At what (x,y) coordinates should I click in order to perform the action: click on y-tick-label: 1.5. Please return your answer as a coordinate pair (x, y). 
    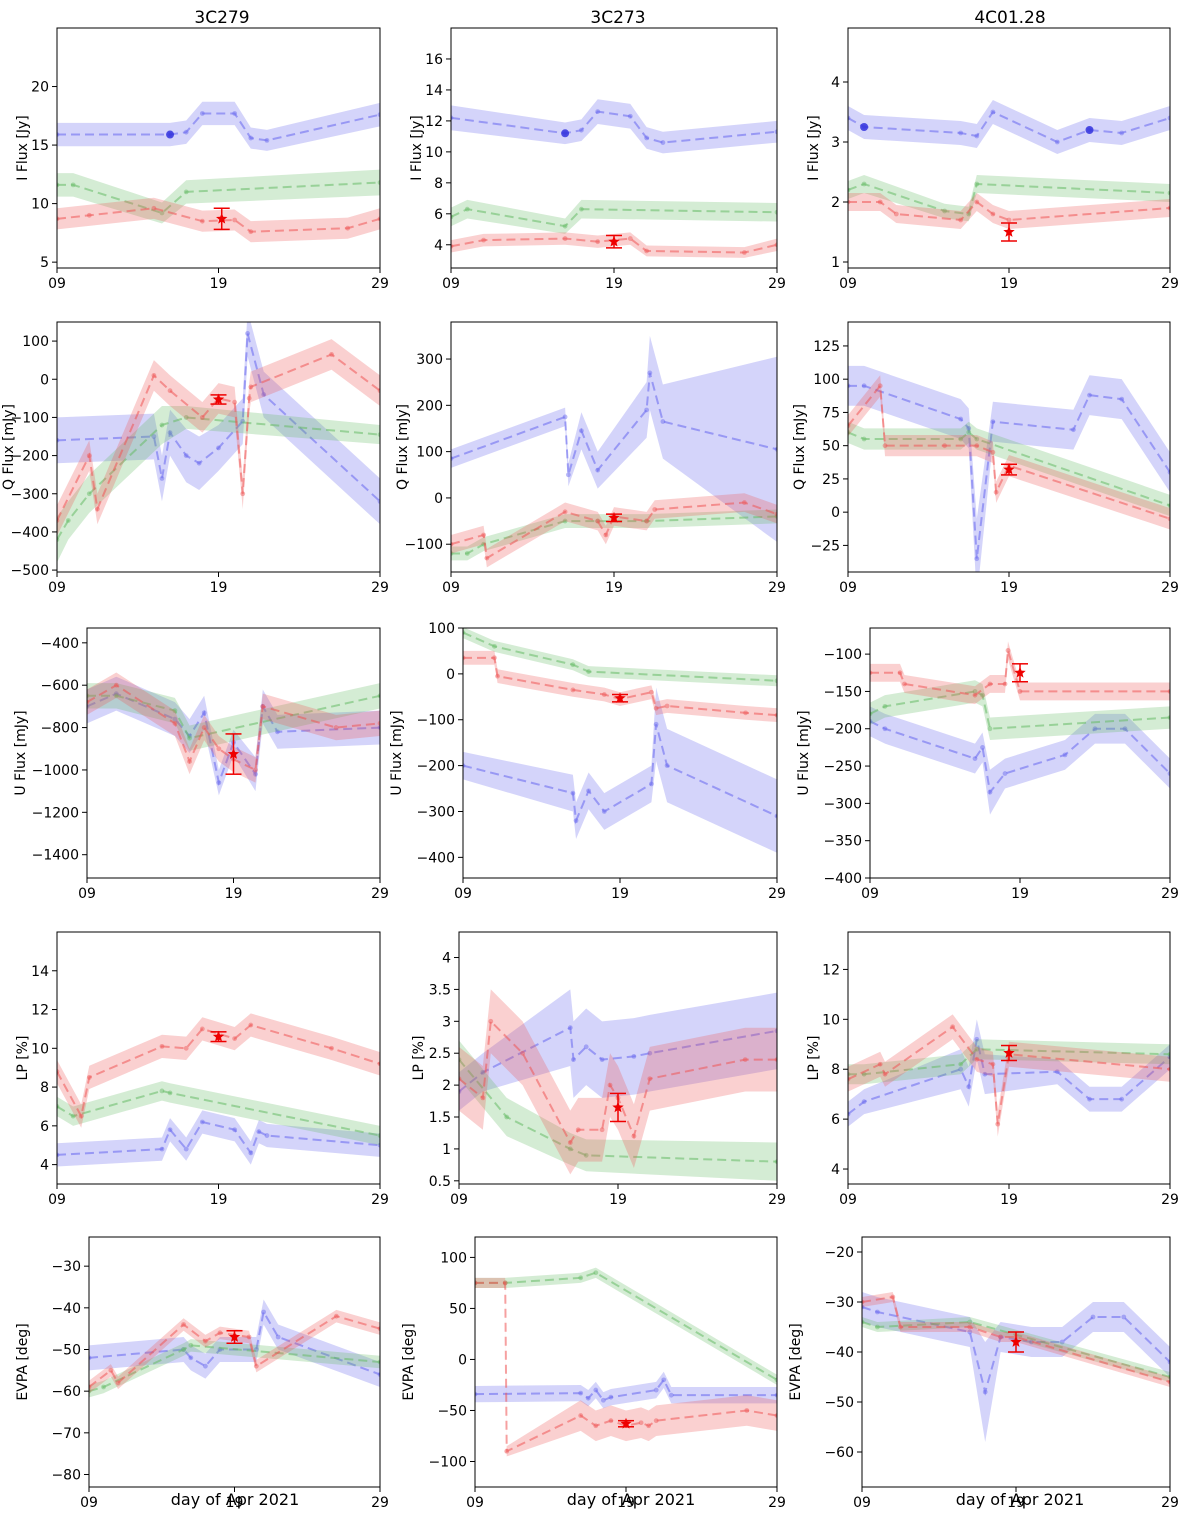
    Looking at the image, I should click on (440, 1118).